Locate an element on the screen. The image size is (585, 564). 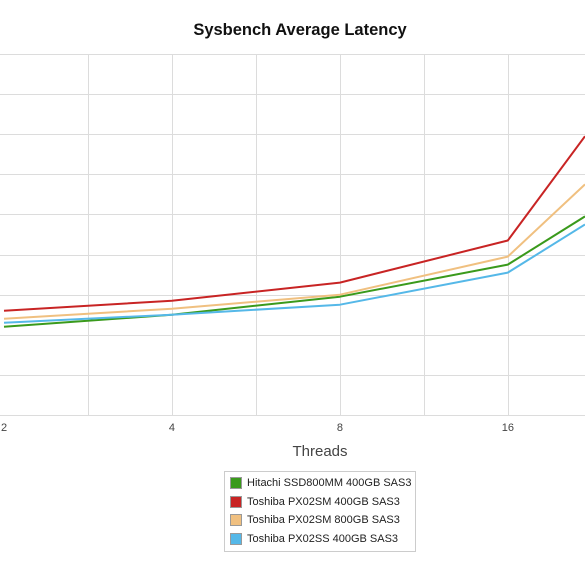
legend-item: Toshiba PX02SS 400GB SAS3 is located at coordinates (320, 539).